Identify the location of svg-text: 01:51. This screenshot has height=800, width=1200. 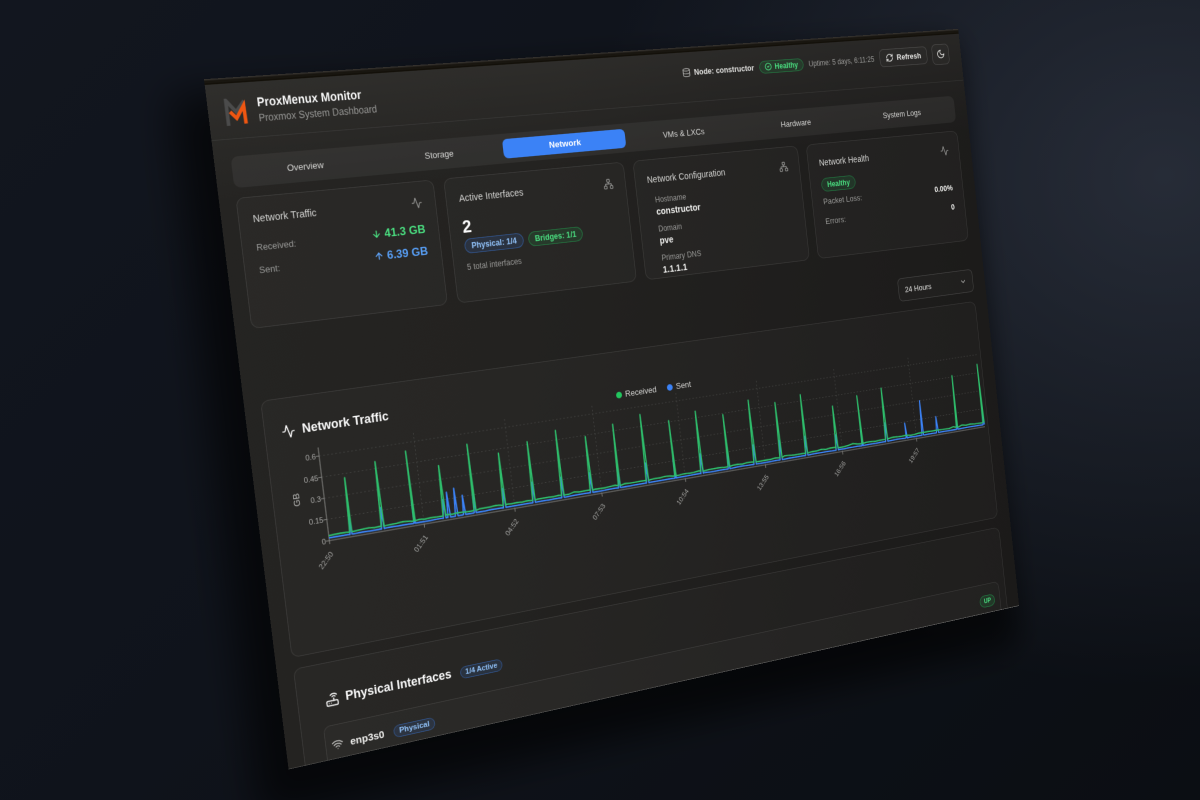
(421, 543).